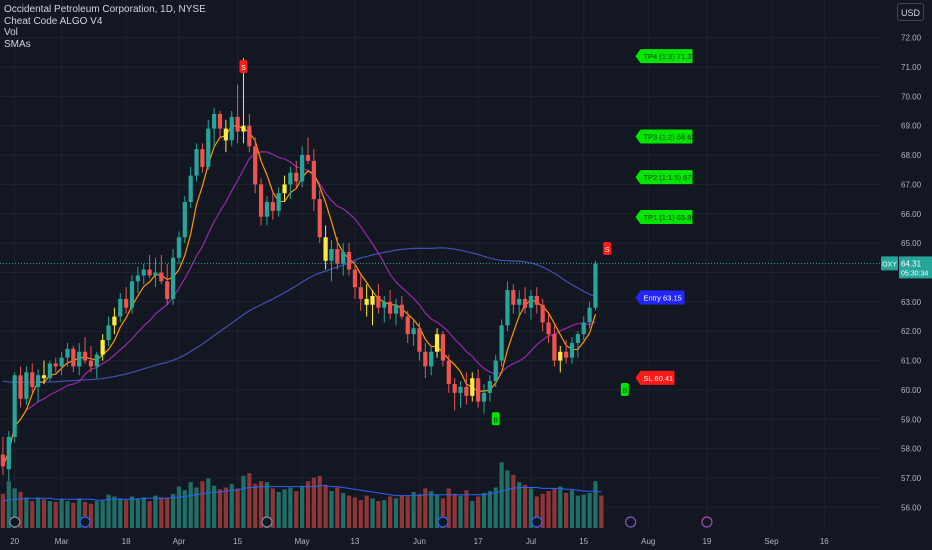 The image size is (932, 550). I want to click on indicator-algo-label: Cheat Code ALGO V4, so click(53, 21).